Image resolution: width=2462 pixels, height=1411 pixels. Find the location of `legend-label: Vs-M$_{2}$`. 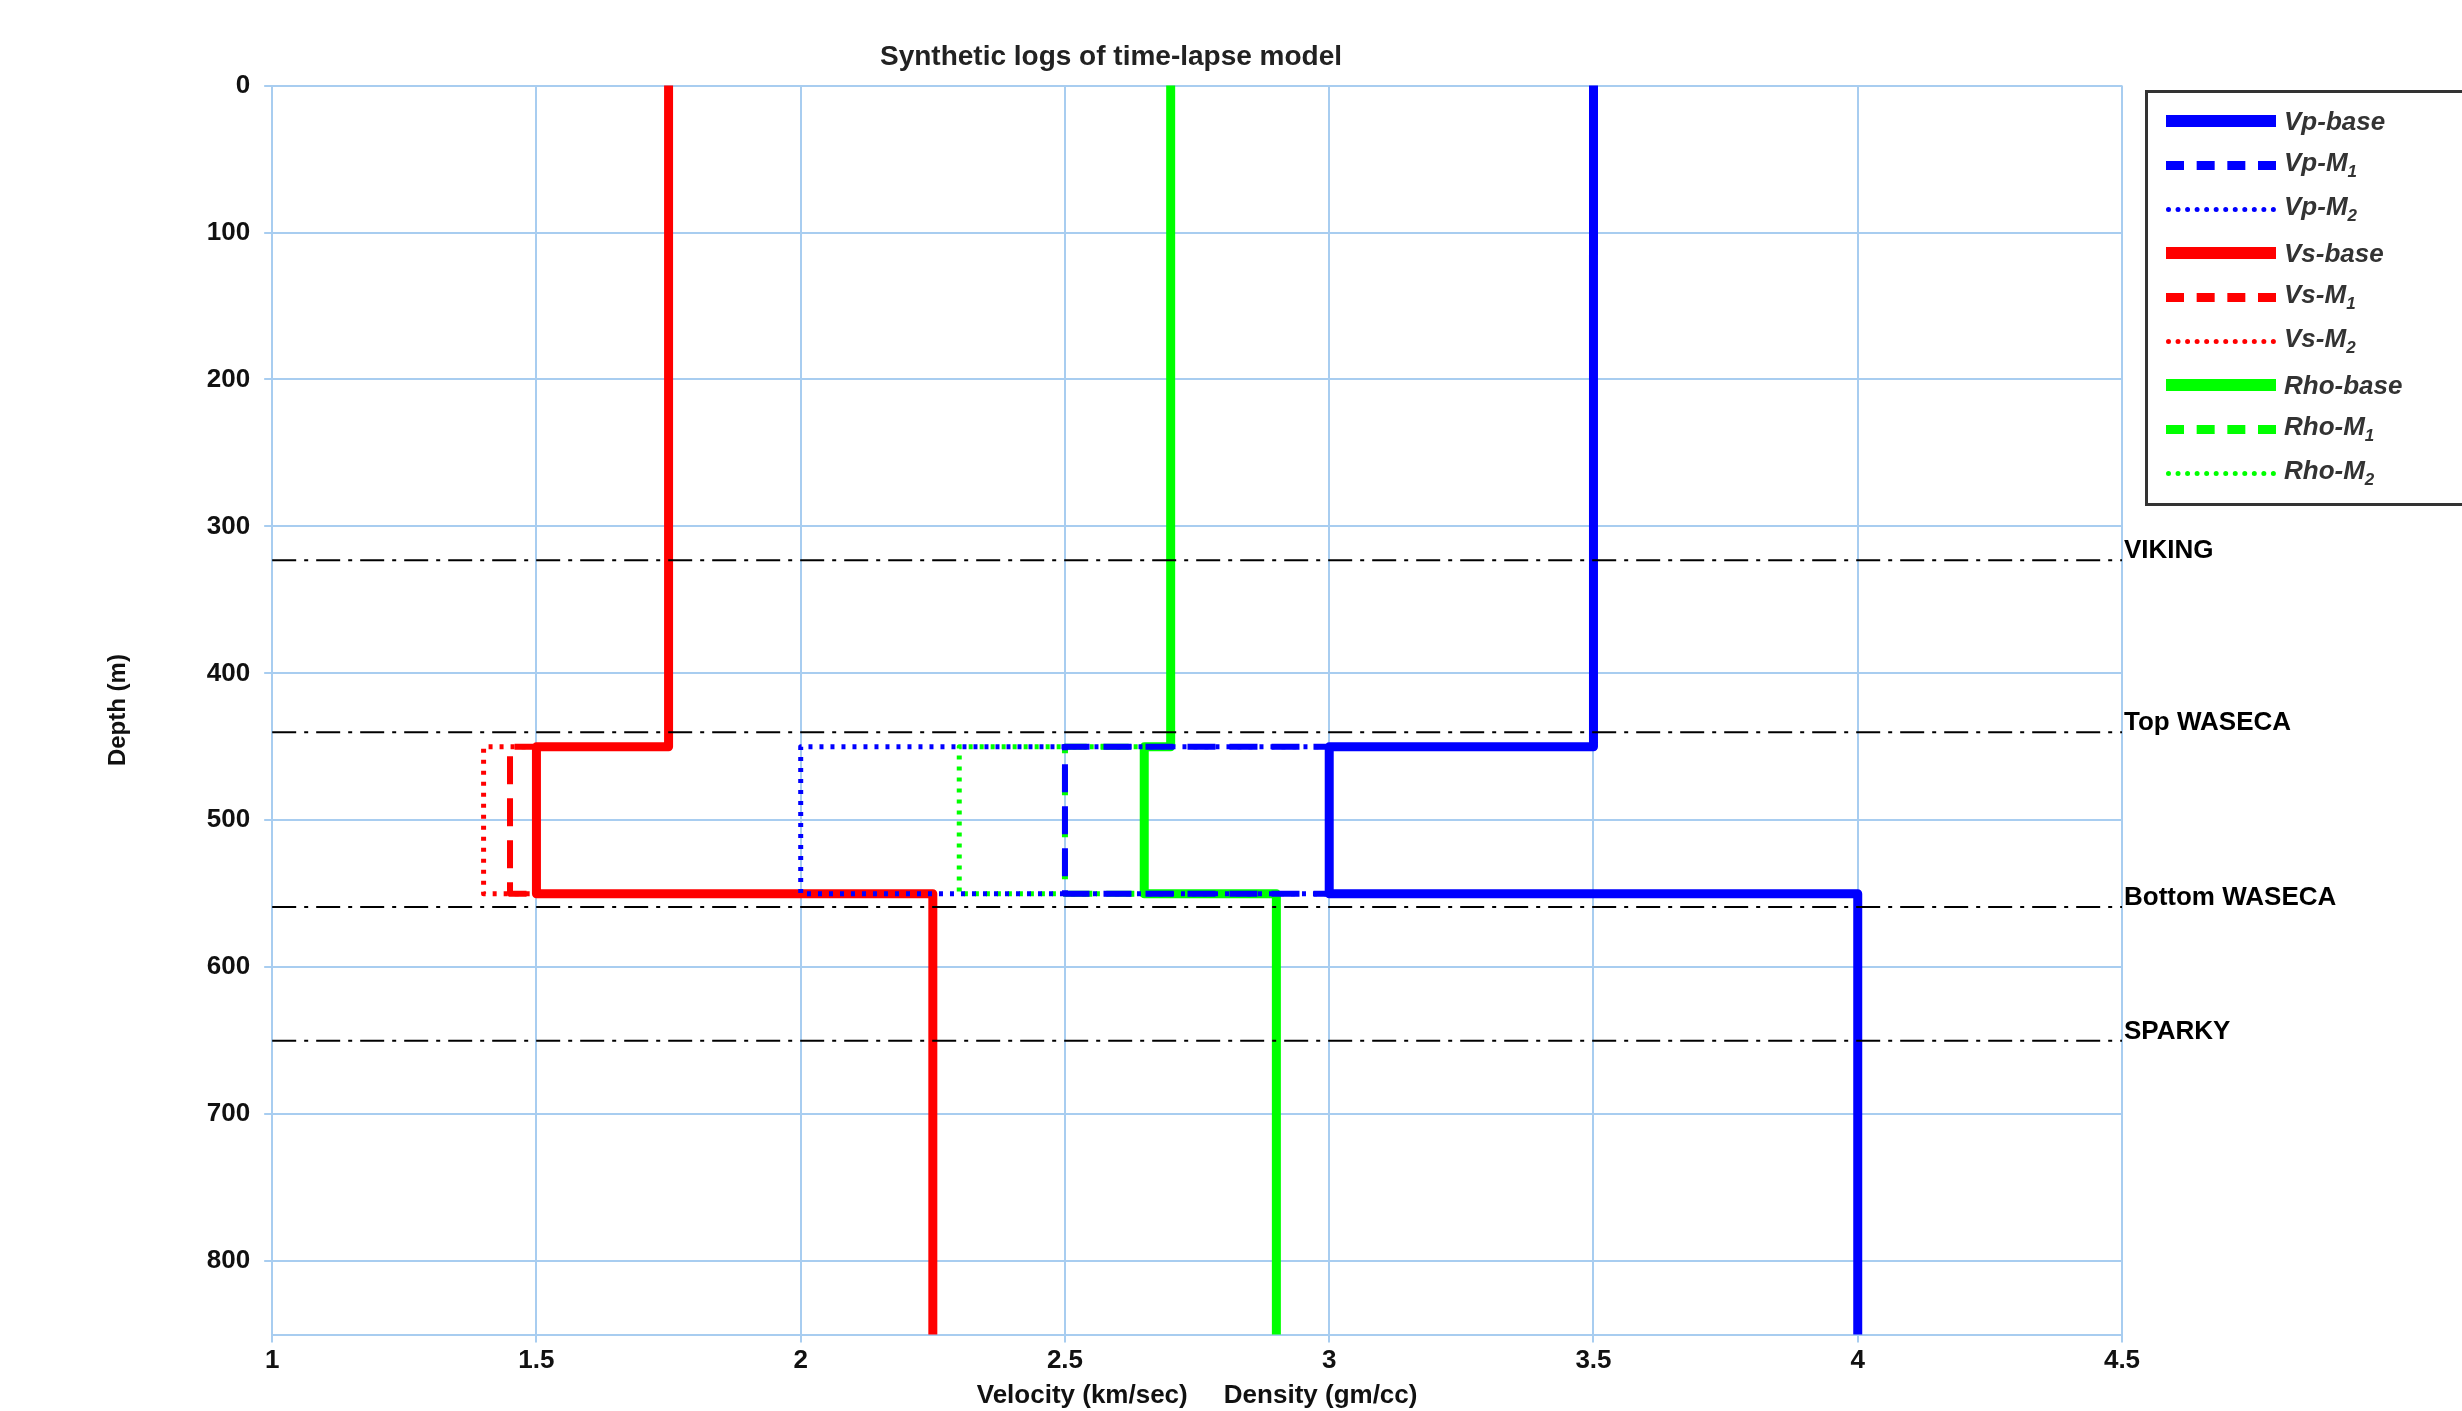

legend-label: Vs-M$_{2}$ is located at coordinates (2320, 341).